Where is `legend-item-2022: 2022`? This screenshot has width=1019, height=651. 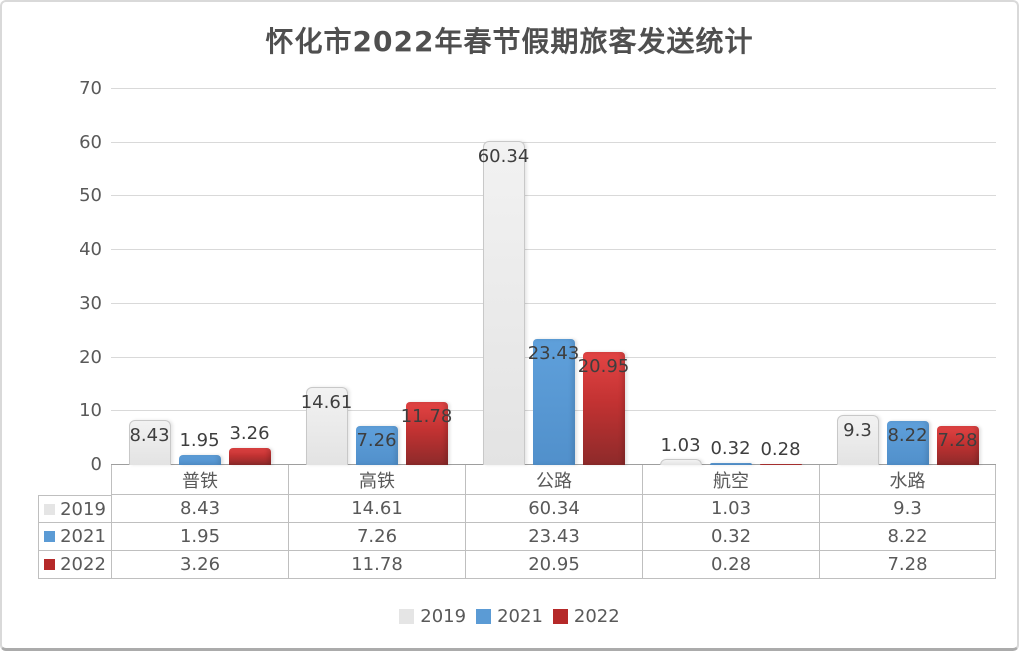 legend-item-2022: 2022 is located at coordinates (586, 616).